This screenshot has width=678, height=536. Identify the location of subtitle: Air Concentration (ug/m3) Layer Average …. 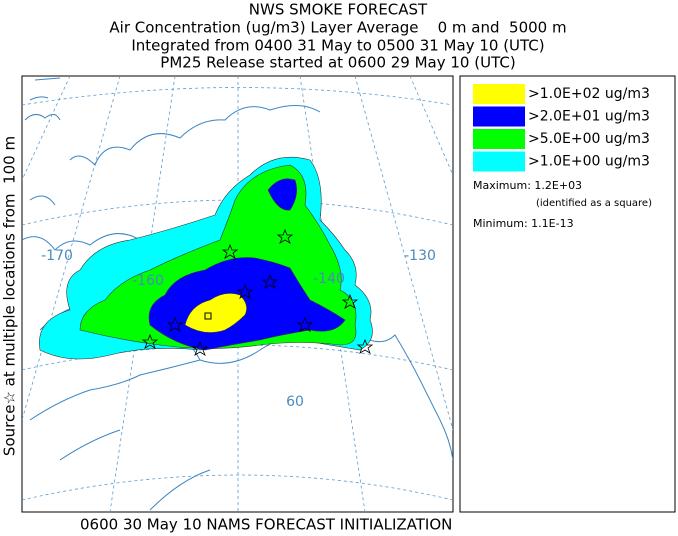
(337, 28).